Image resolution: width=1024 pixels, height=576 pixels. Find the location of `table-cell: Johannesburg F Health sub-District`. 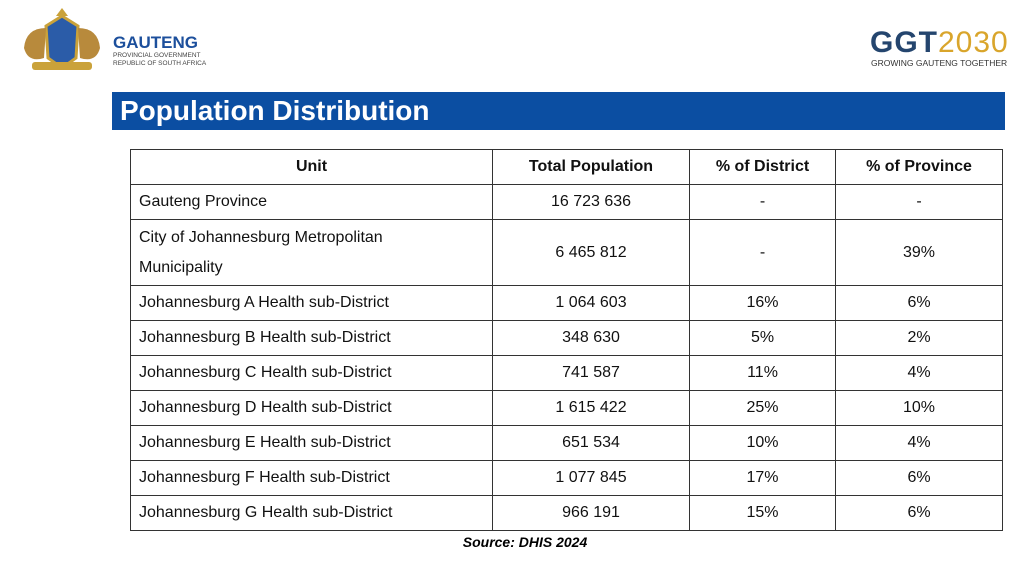

table-cell: Johannesburg F Health sub-District is located at coordinates (311, 478).